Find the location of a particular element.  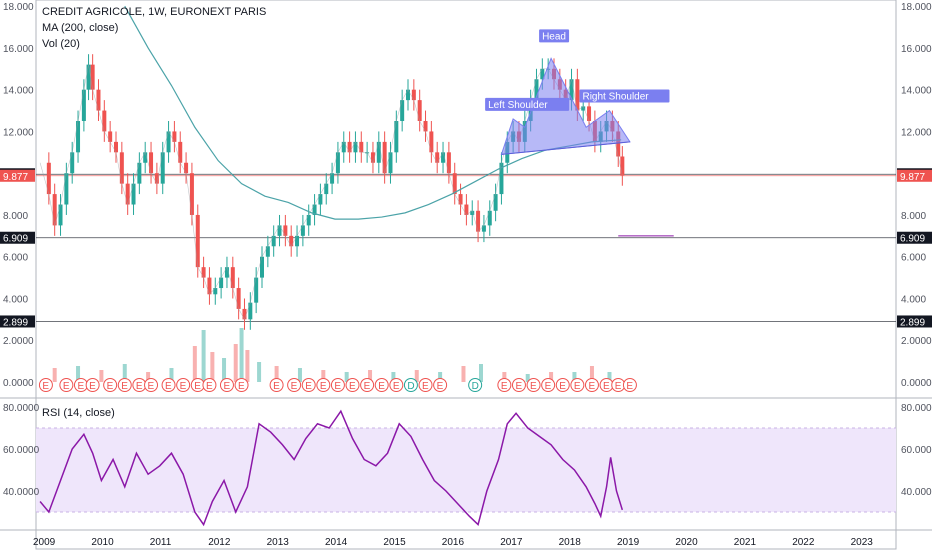

price-tick-left: 16.000 is located at coordinates (18, 49).